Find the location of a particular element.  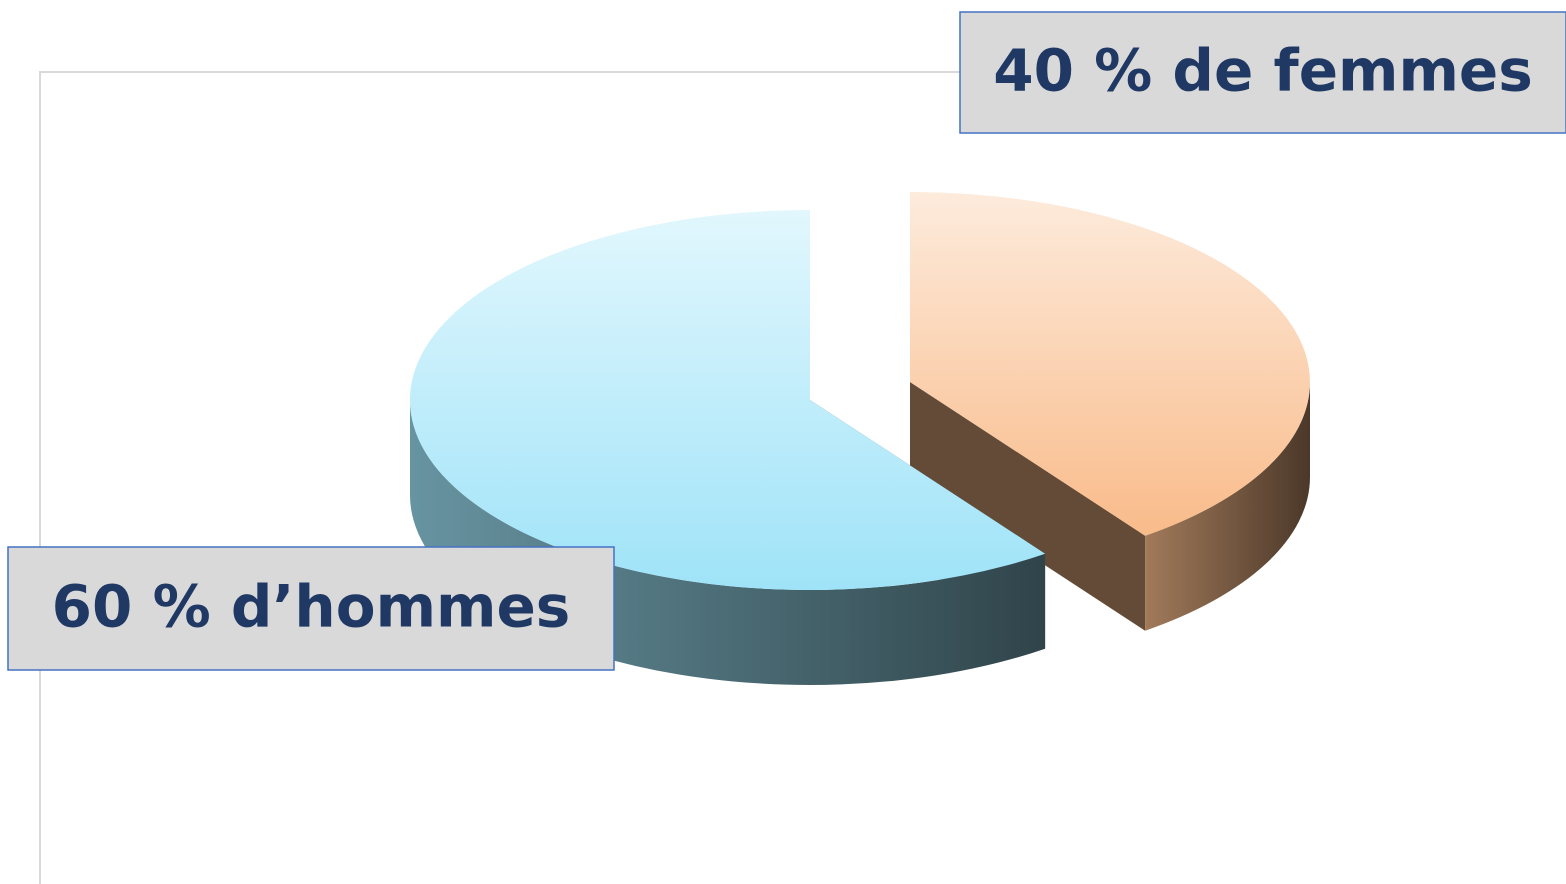

data-label: 40 % de femmes is located at coordinates (1263, 71).